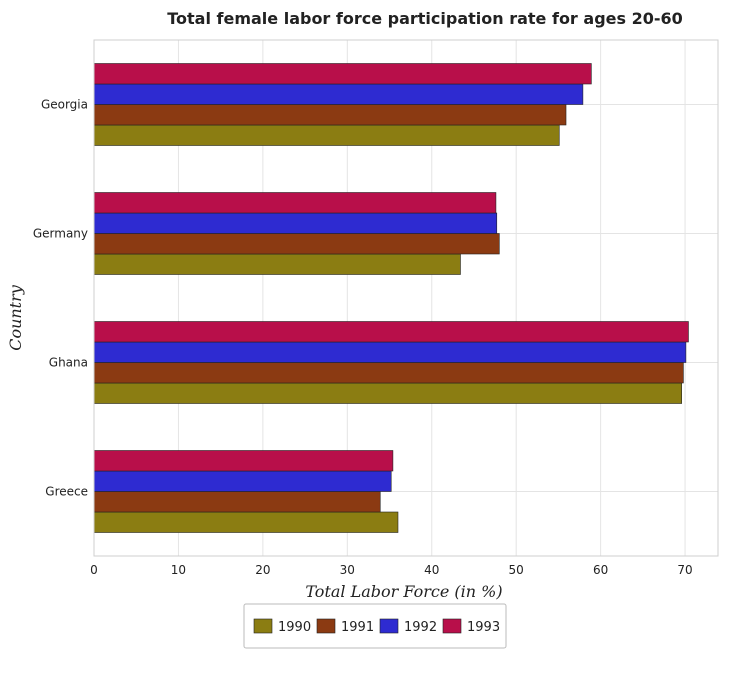  I want to click on y-axis-label: Country, so click(15, 317).